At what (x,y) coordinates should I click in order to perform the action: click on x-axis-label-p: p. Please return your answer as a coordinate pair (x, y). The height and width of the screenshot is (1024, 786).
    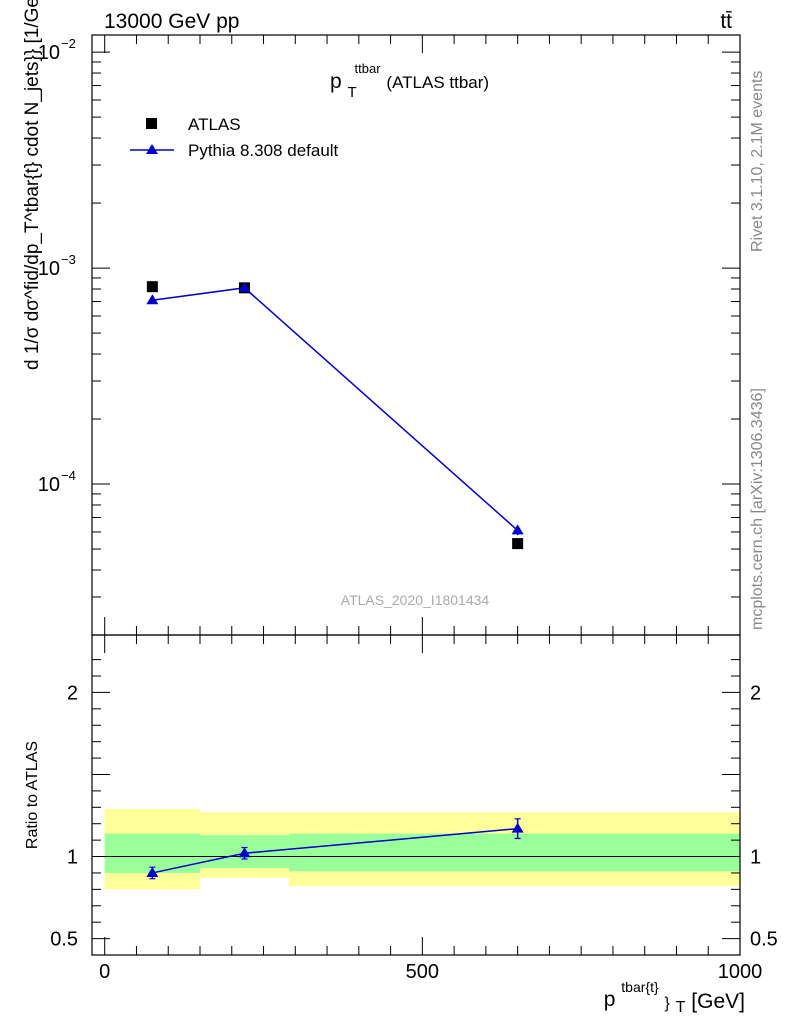
    Looking at the image, I should click on (610, 999).